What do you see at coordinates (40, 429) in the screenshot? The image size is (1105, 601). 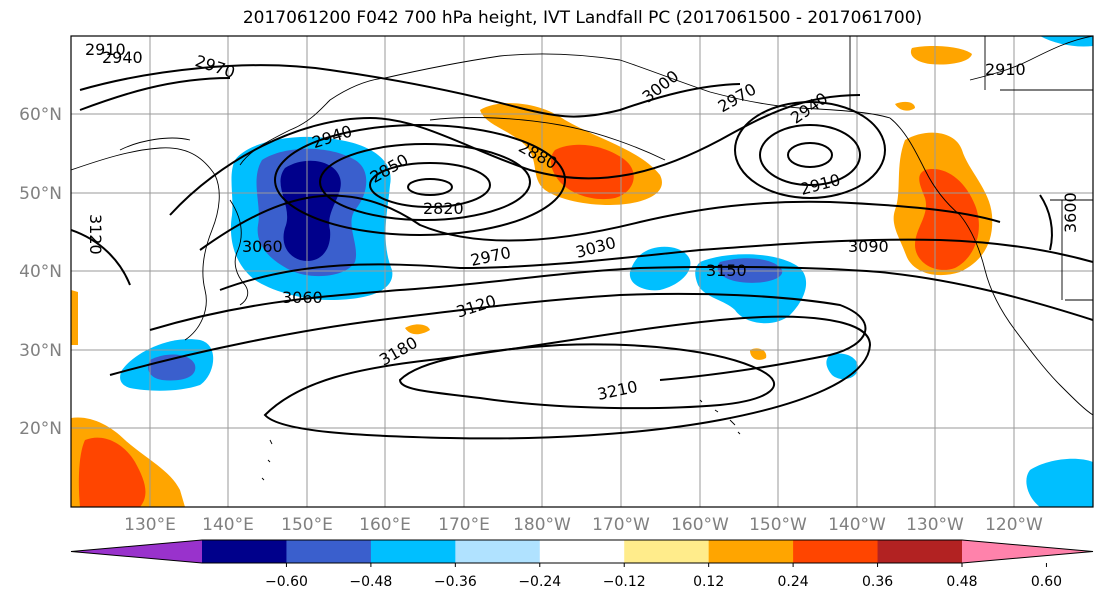 I see `lat-label: 20°N` at bounding box center [40, 429].